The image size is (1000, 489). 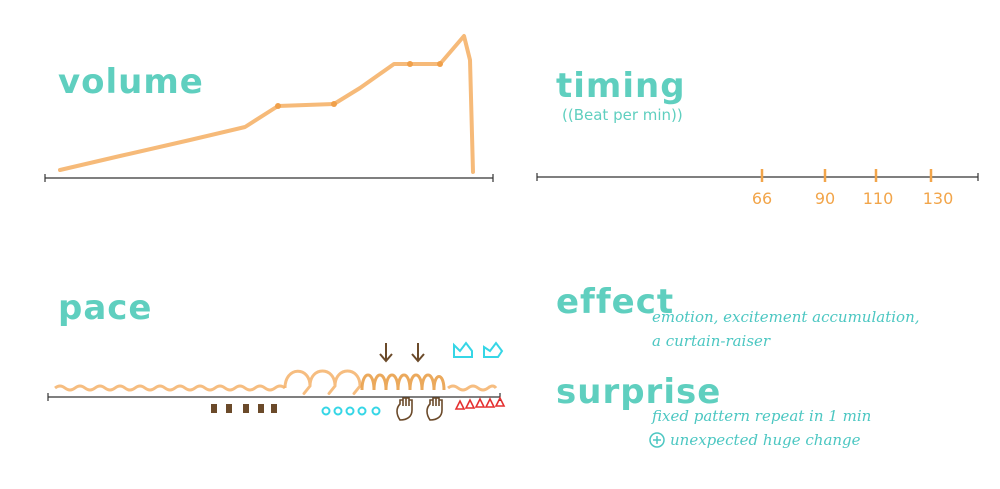 I want to click on pace-dense-wave, so click(x=403, y=382).